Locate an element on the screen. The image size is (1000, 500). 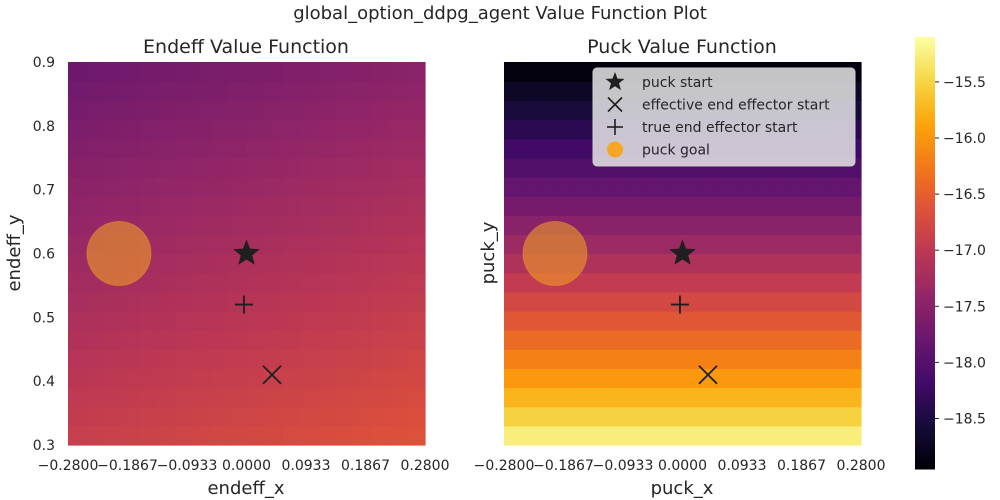
x-tick-label: 0.0933 is located at coordinates (742, 466).